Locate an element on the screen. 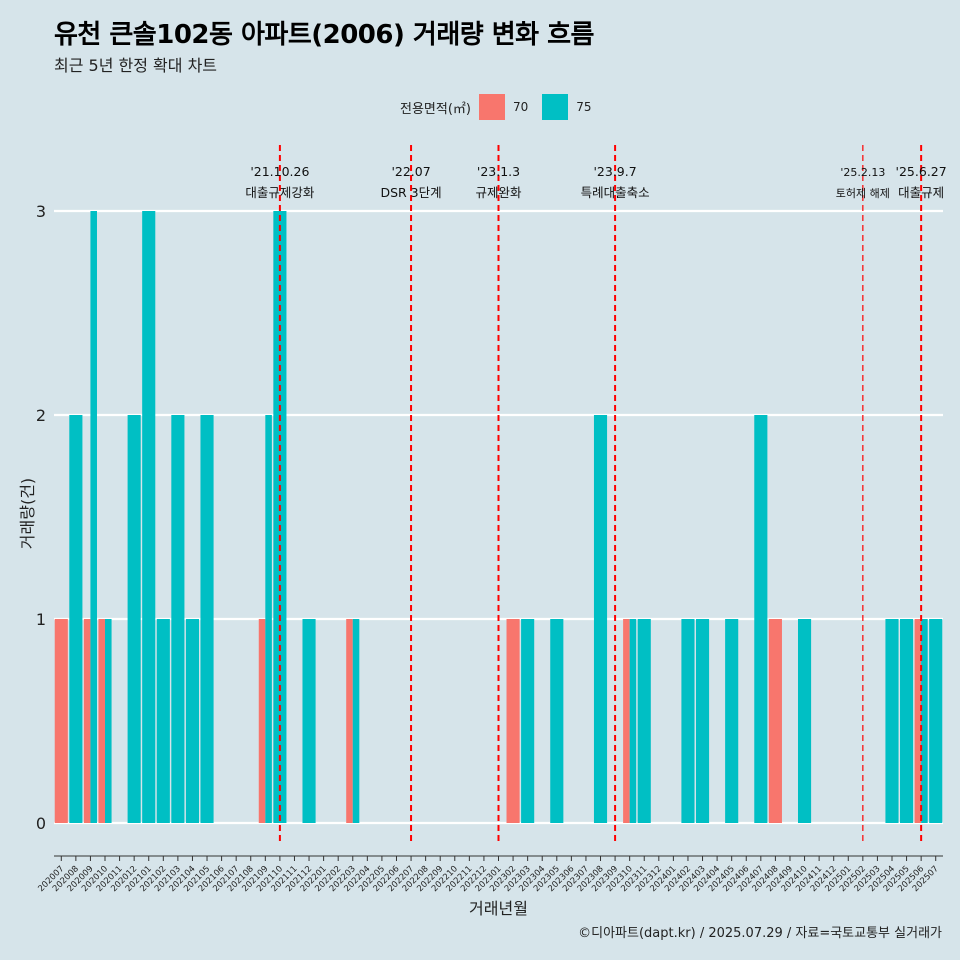  event-date: '22.07 is located at coordinates (410, 171).